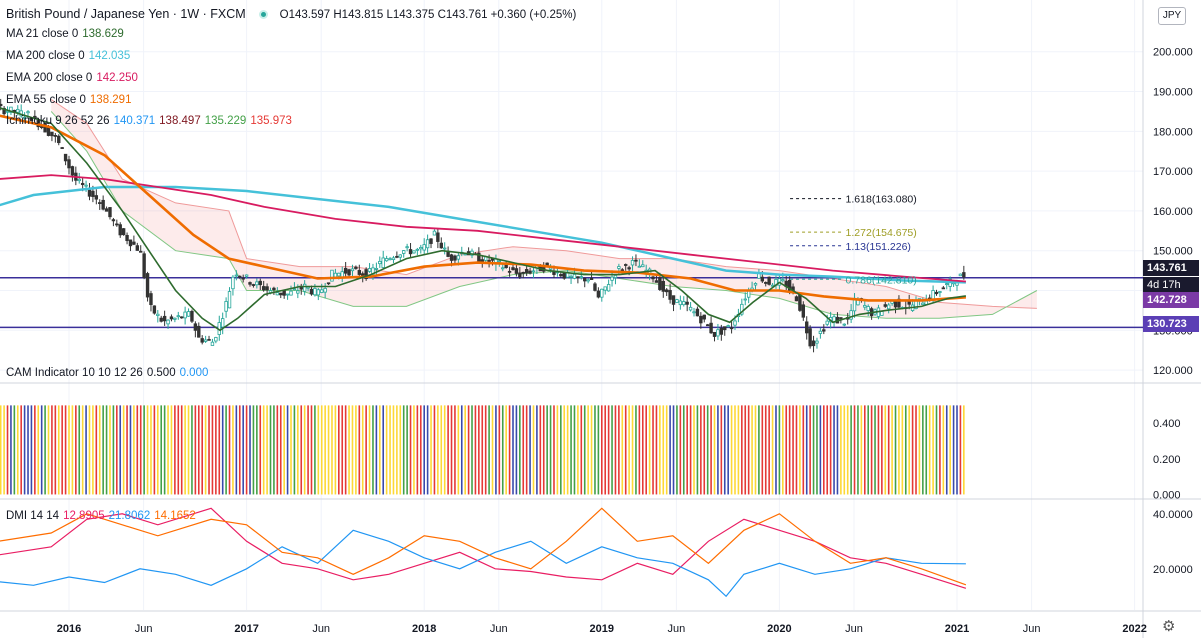 This screenshot has width=1201, height=638. What do you see at coordinates (1173, 570) in the screenshot?
I see `dmi-axis-tick: 20.0000` at bounding box center [1173, 570].